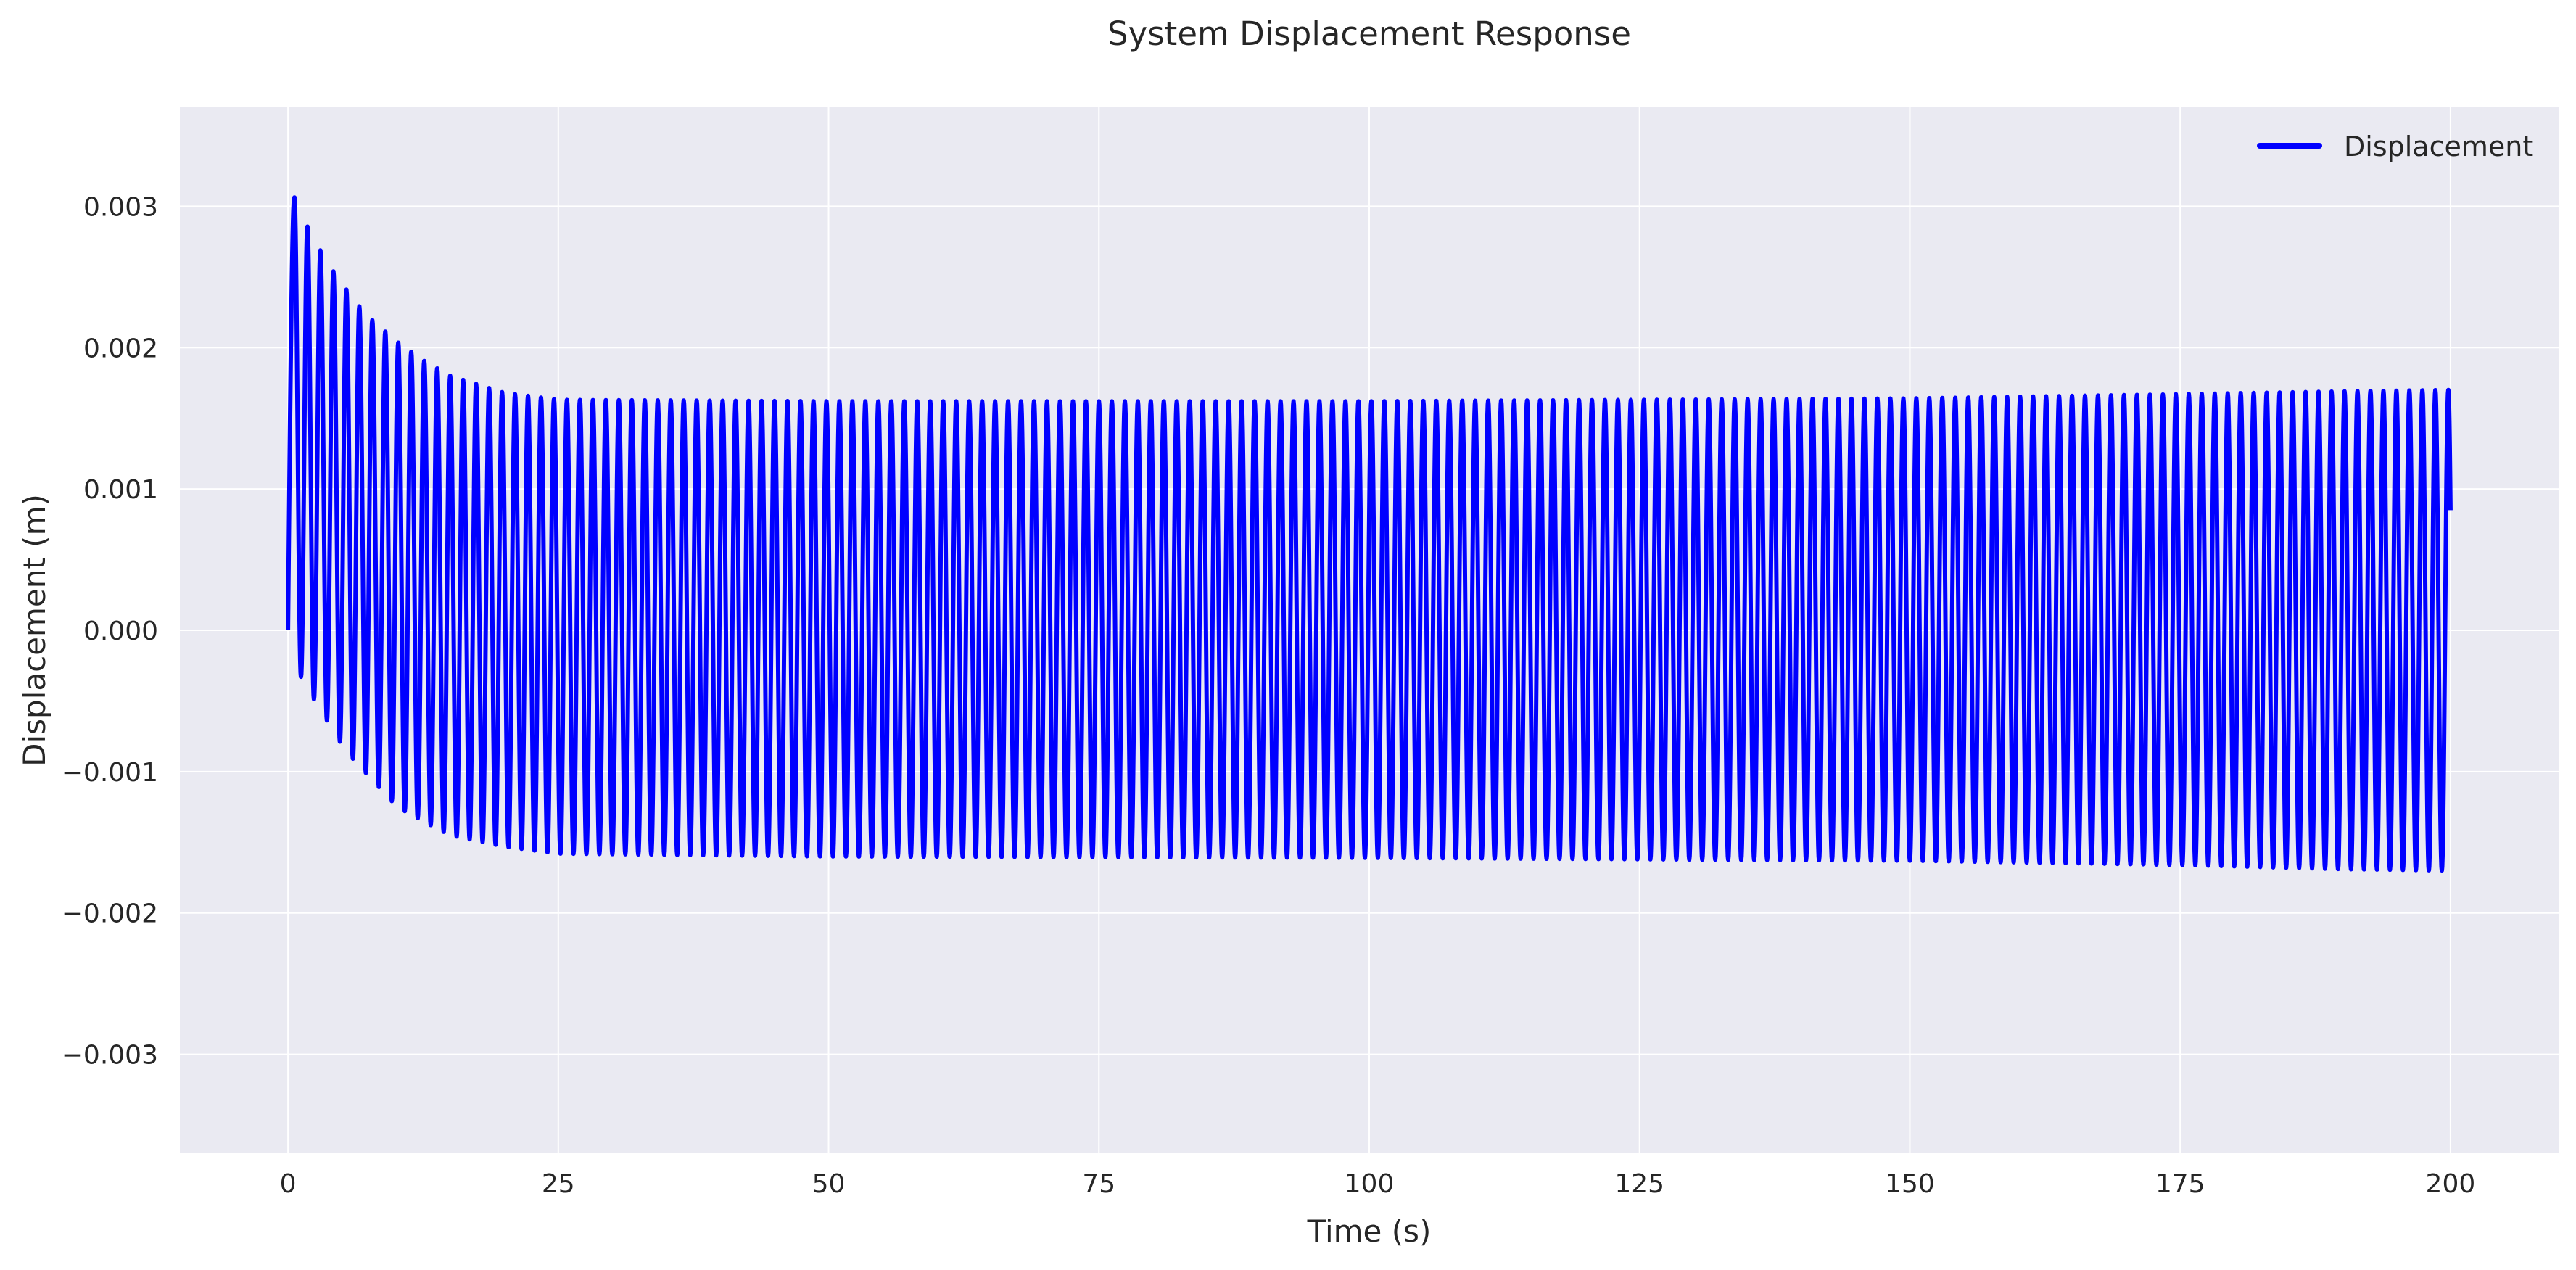 The image size is (2576, 1270). Describe the element at coordinates (288, 1184) in the screenshot. I see `x-tick-label: 0` at that location.